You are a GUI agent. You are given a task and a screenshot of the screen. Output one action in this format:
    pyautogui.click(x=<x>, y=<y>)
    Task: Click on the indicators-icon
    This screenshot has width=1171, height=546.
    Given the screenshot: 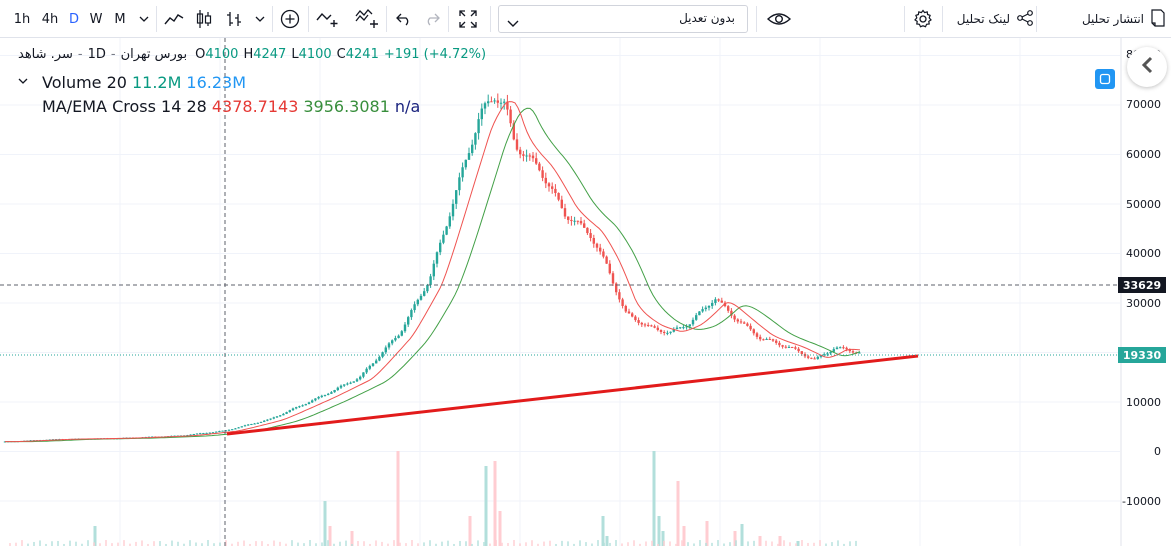 What is the action you would take?
    pyautogui.click(x=234, y=19)
    